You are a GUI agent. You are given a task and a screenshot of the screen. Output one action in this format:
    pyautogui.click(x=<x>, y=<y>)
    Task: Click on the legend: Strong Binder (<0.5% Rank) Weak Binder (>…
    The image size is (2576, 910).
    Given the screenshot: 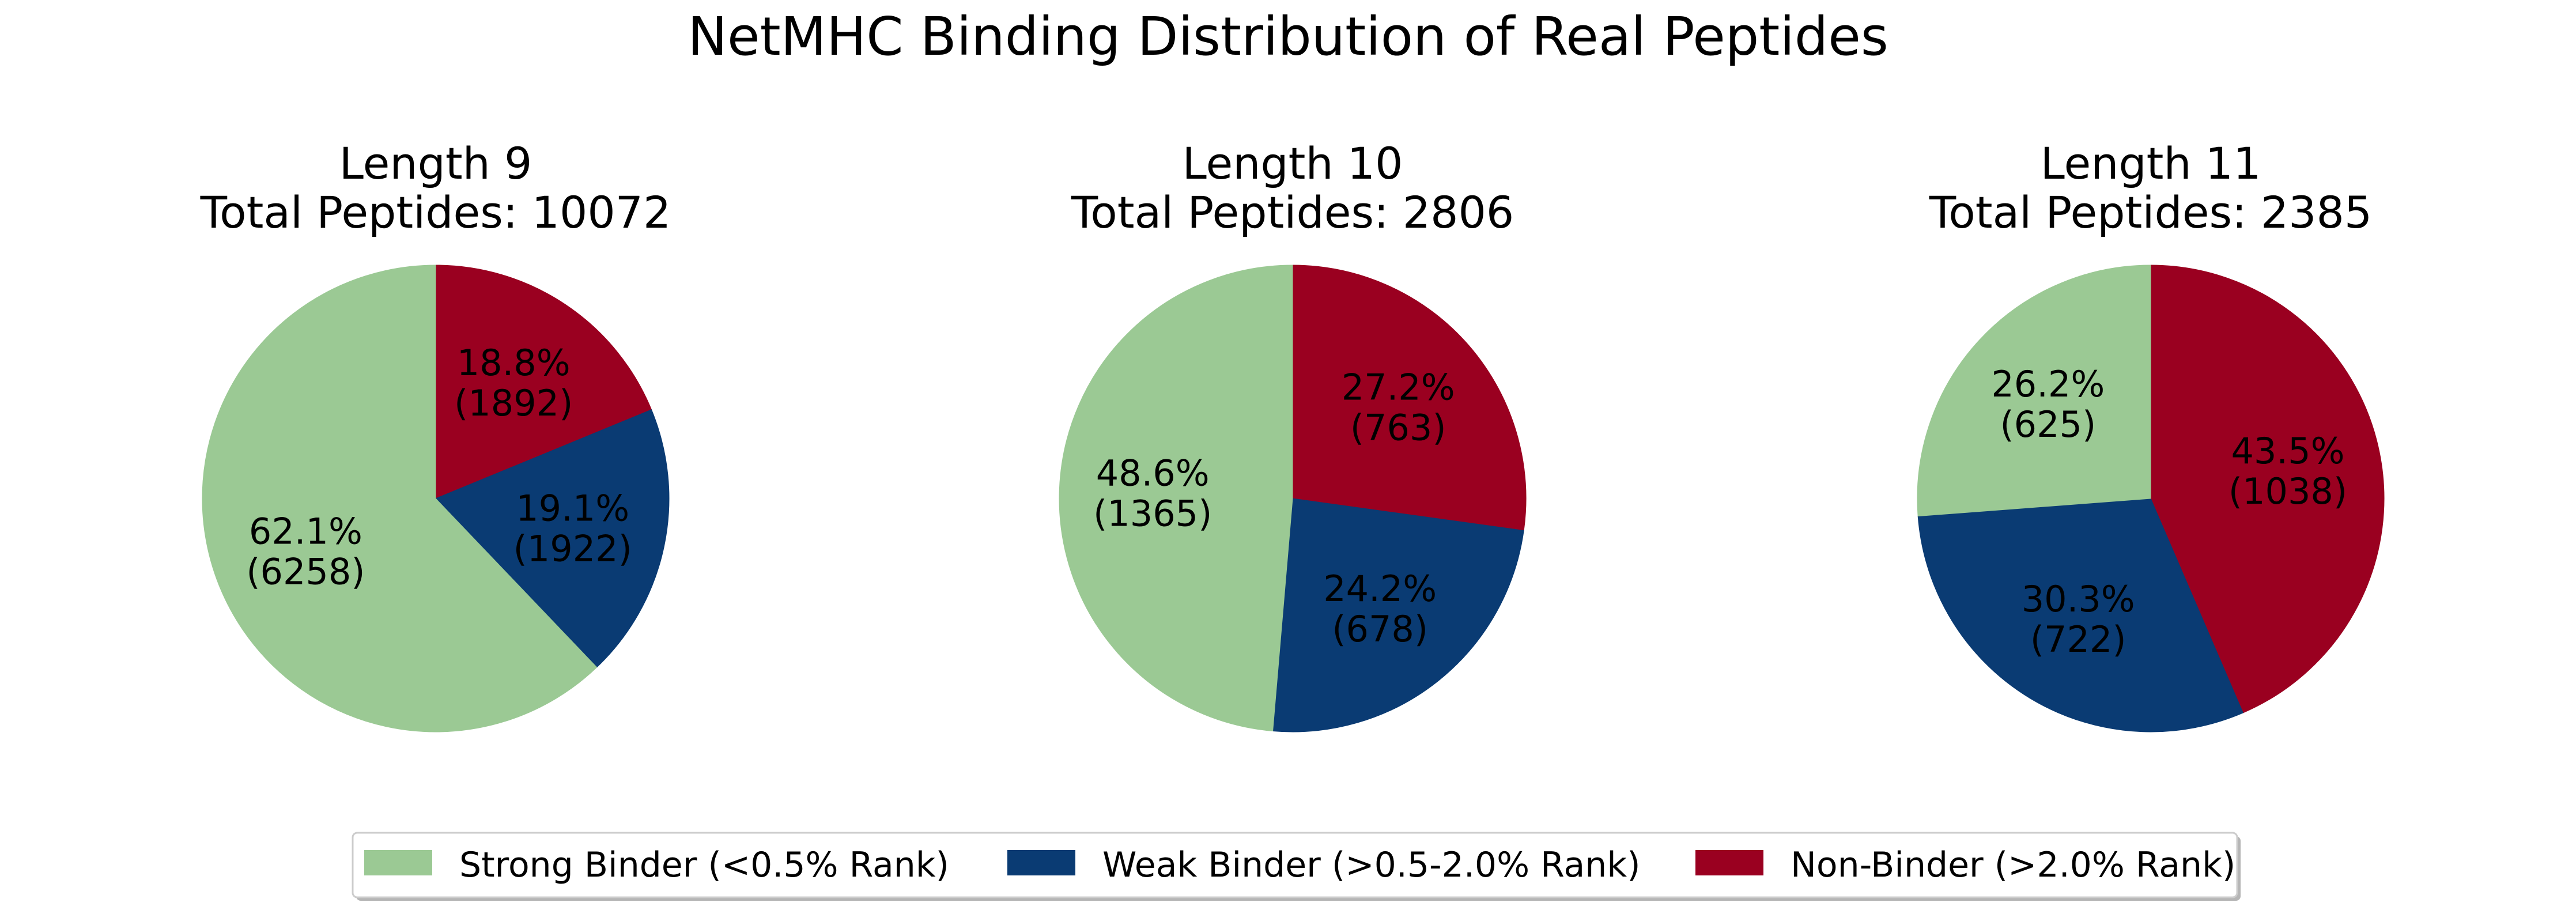 What is the action you would take?
    pyautogui.click(x=1296, y=866)
    